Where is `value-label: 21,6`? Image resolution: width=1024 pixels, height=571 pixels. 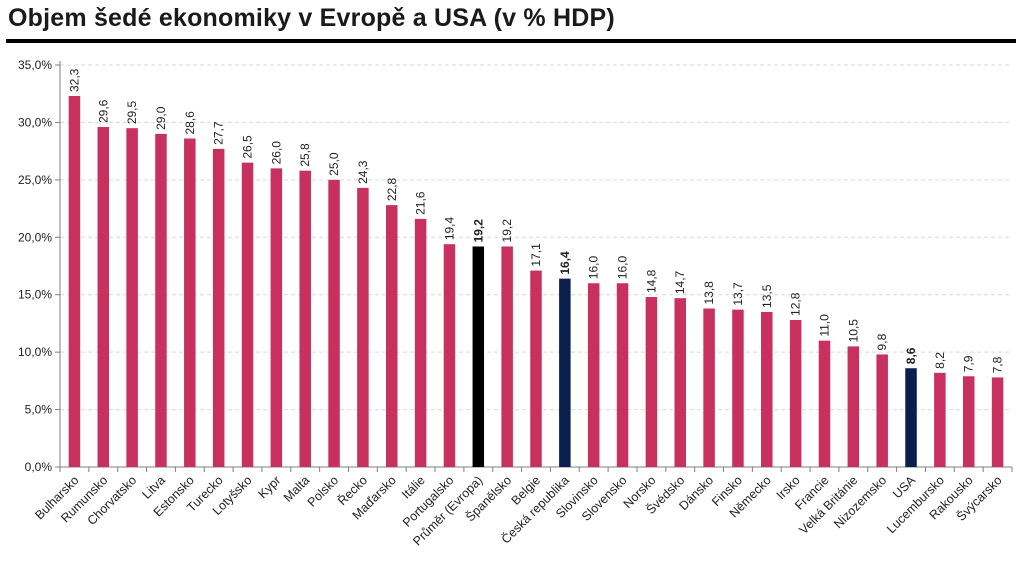
value-label: 21,6 is located at coordinates (421, 203).